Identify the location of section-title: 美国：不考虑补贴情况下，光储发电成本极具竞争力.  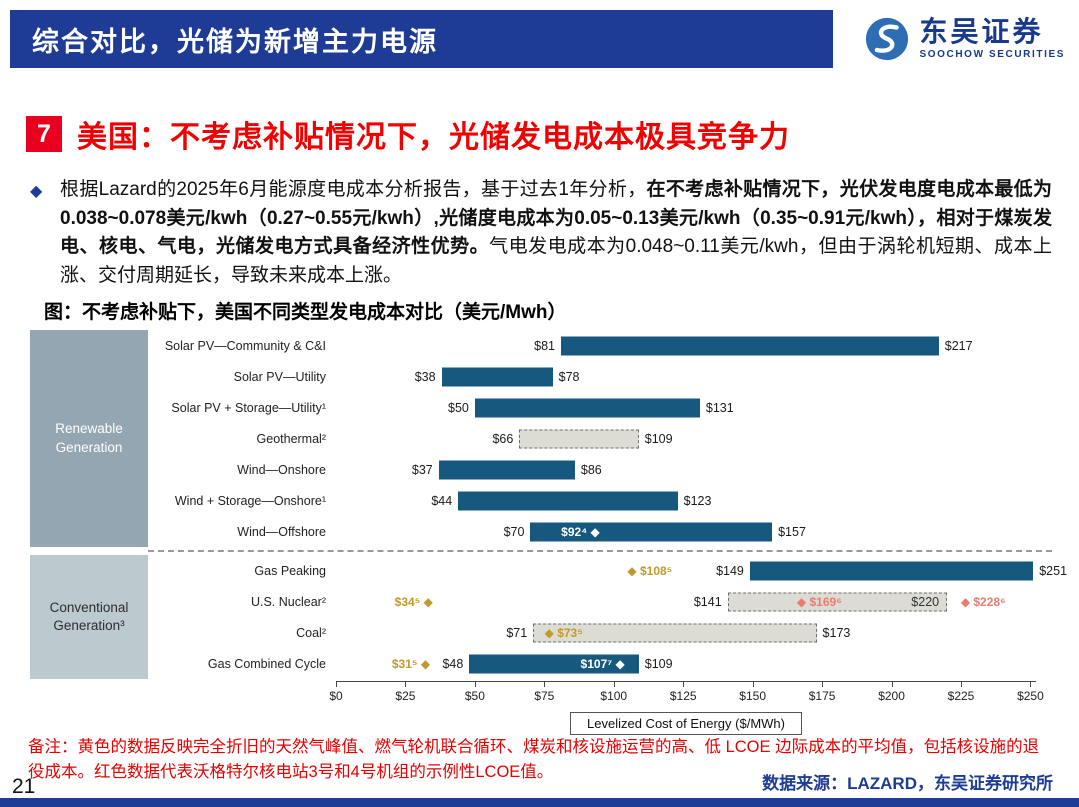
(433, 137).